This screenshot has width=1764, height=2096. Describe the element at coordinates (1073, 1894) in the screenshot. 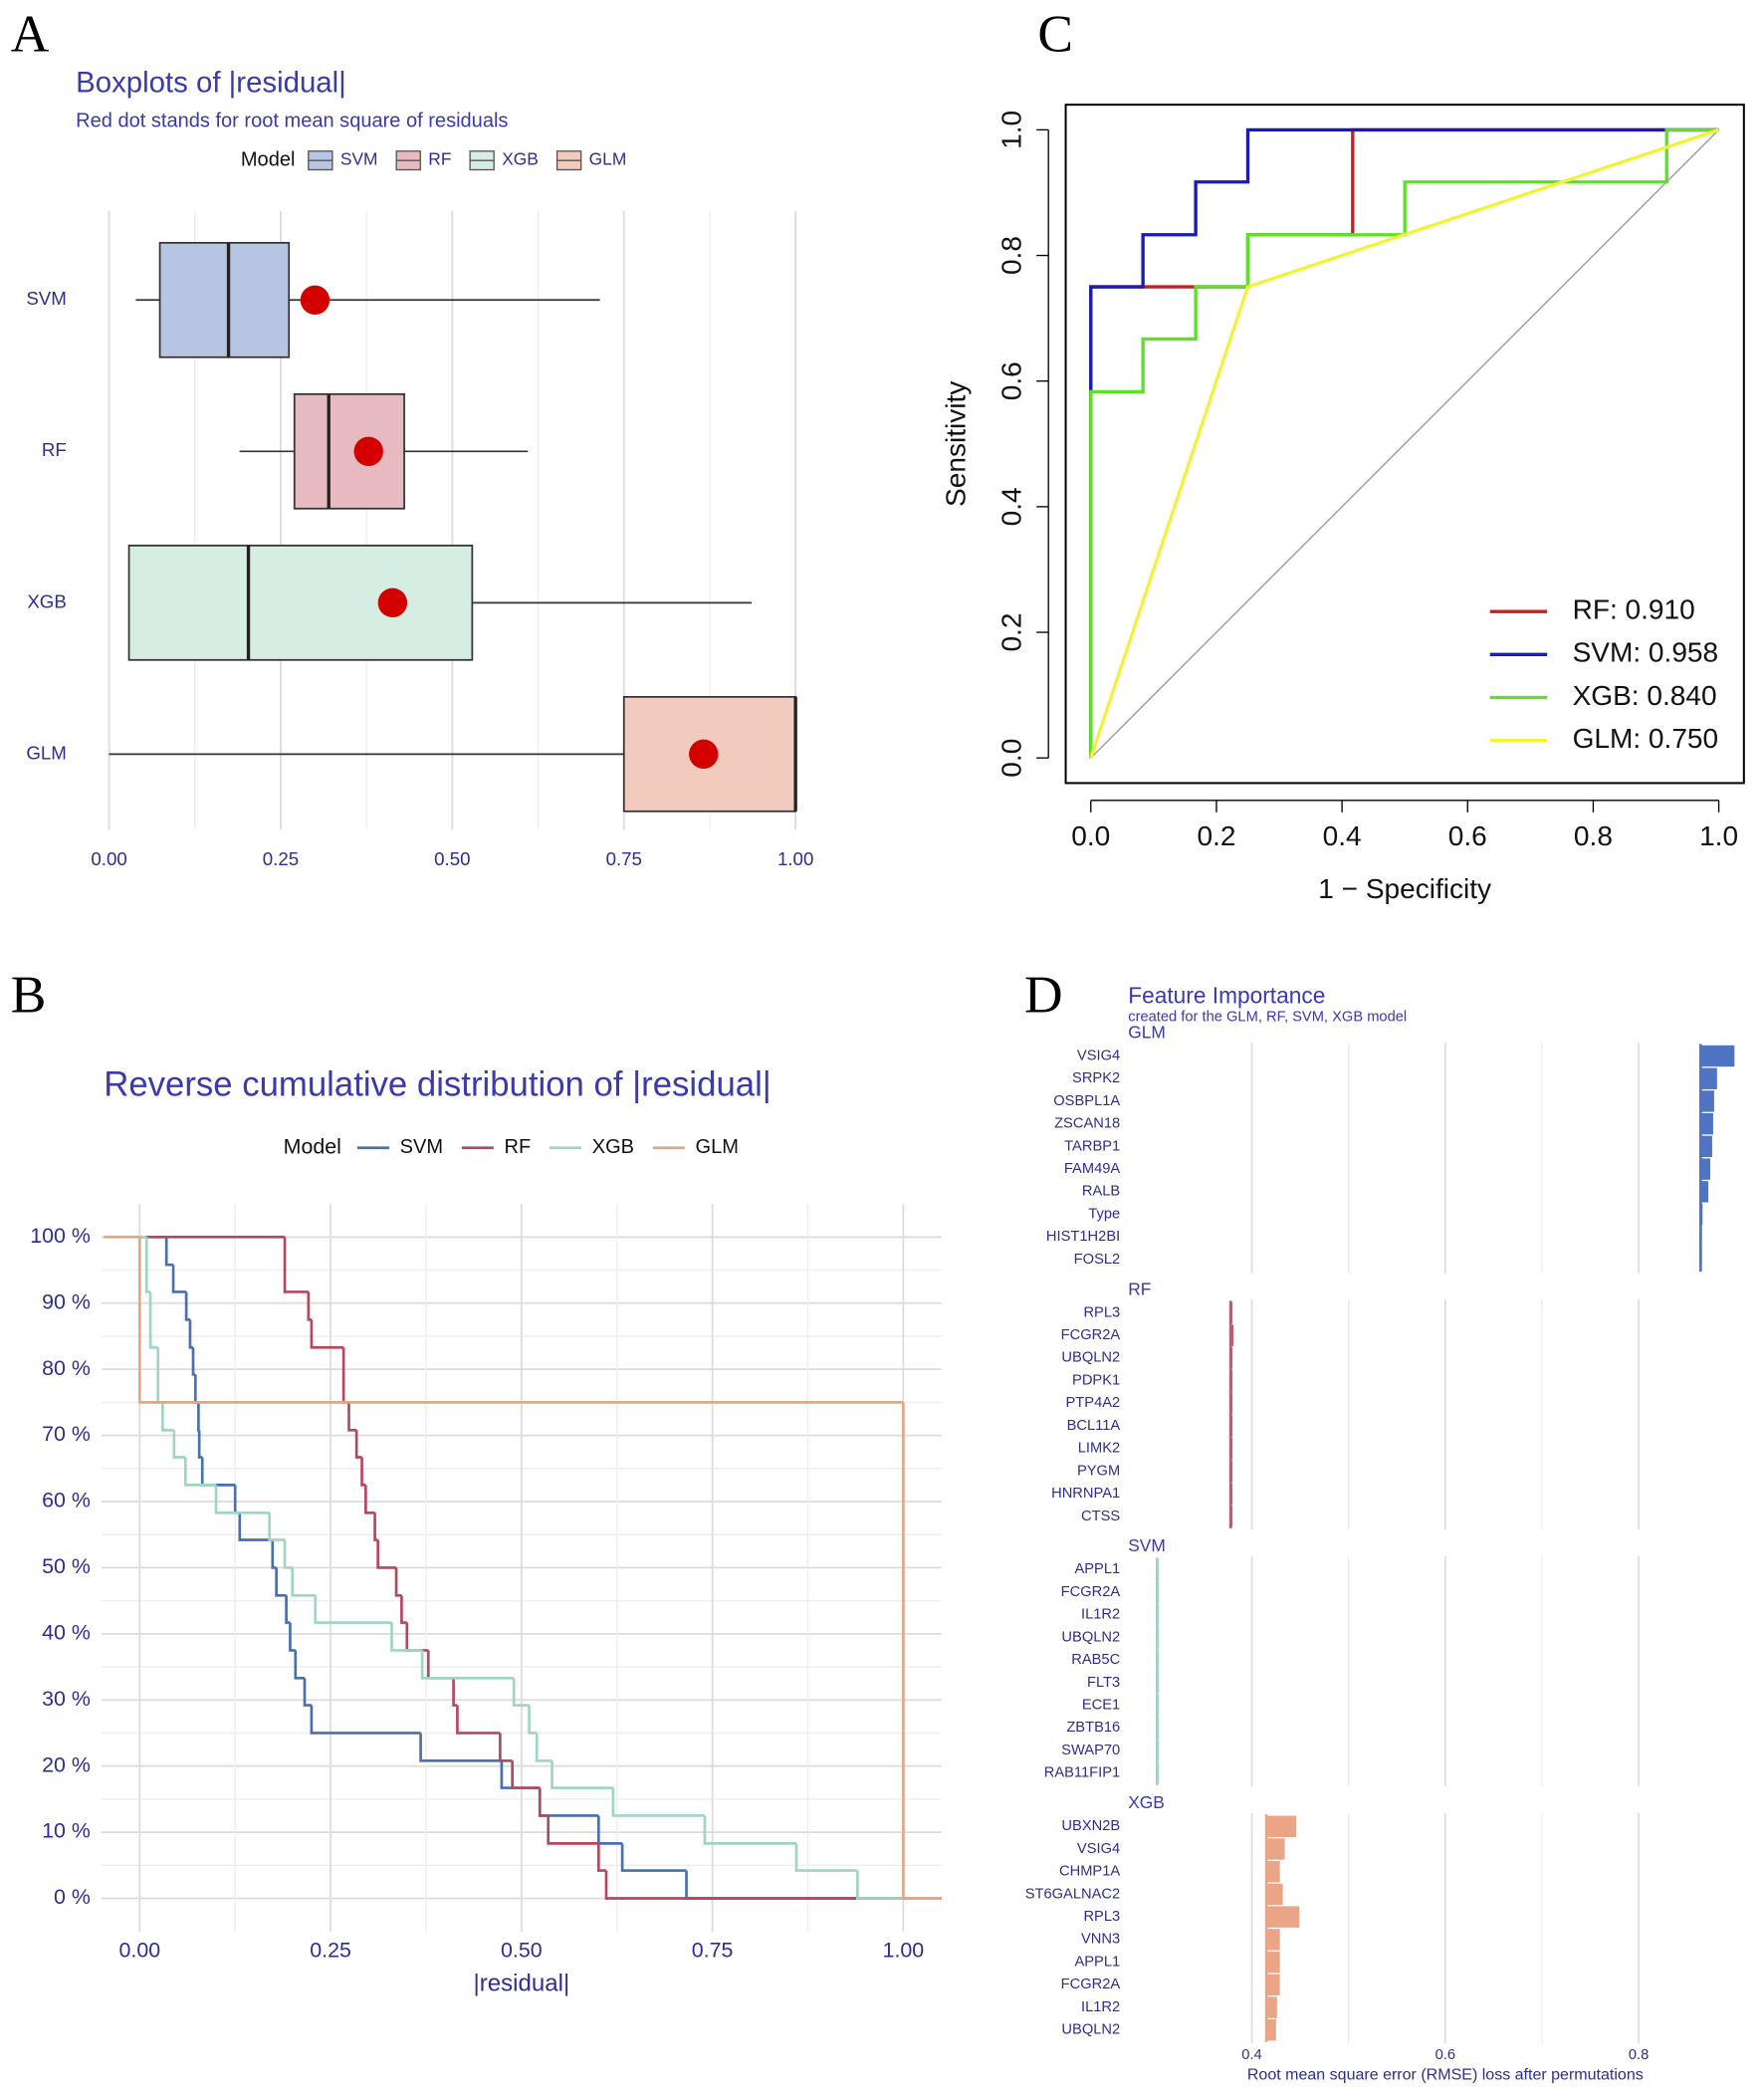

I see `y-tick-label: ST6GALNAC2` at that location.